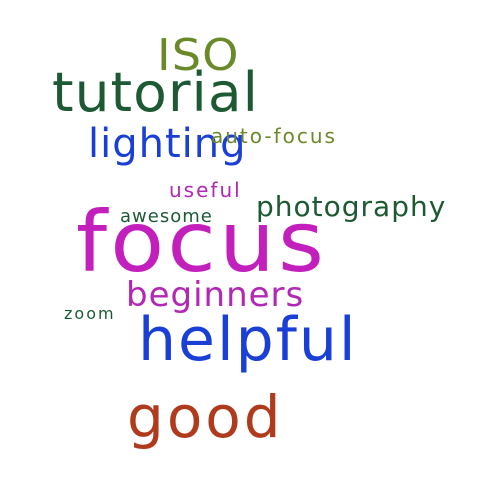  What do you see at coordinates (205, 190) in the screenshot?
I see `word-useful: useful` at bounding box center [205, 190].